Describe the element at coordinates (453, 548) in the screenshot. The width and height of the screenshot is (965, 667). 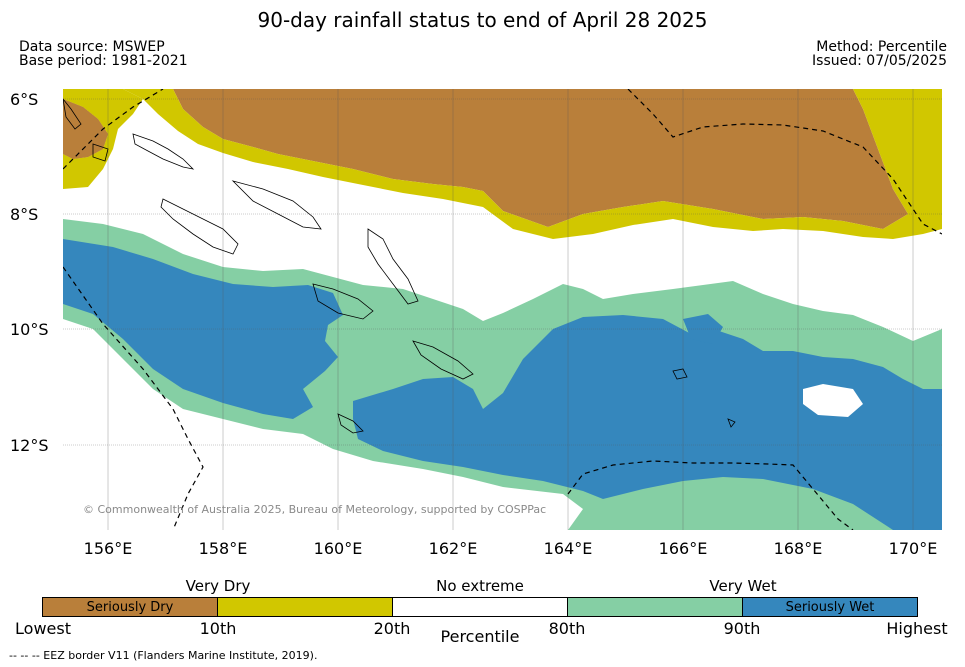
I see `lon-tick-label: 162°E` at that location.